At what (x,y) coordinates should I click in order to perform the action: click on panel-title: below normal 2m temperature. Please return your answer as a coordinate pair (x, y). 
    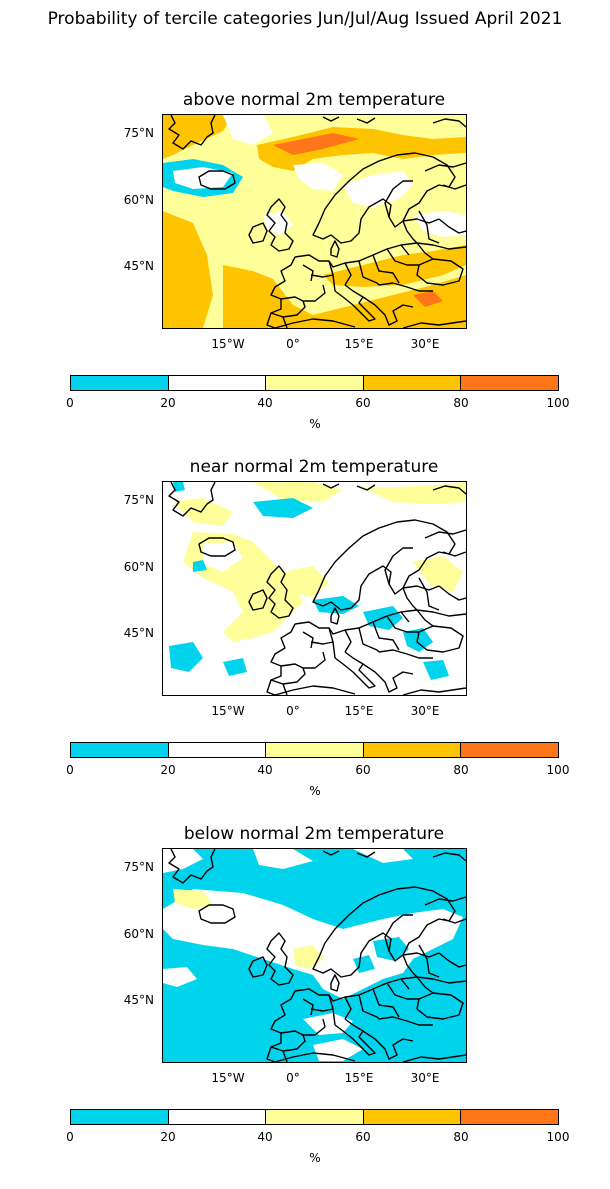
    Looking at the image, I should click on (314, 834).